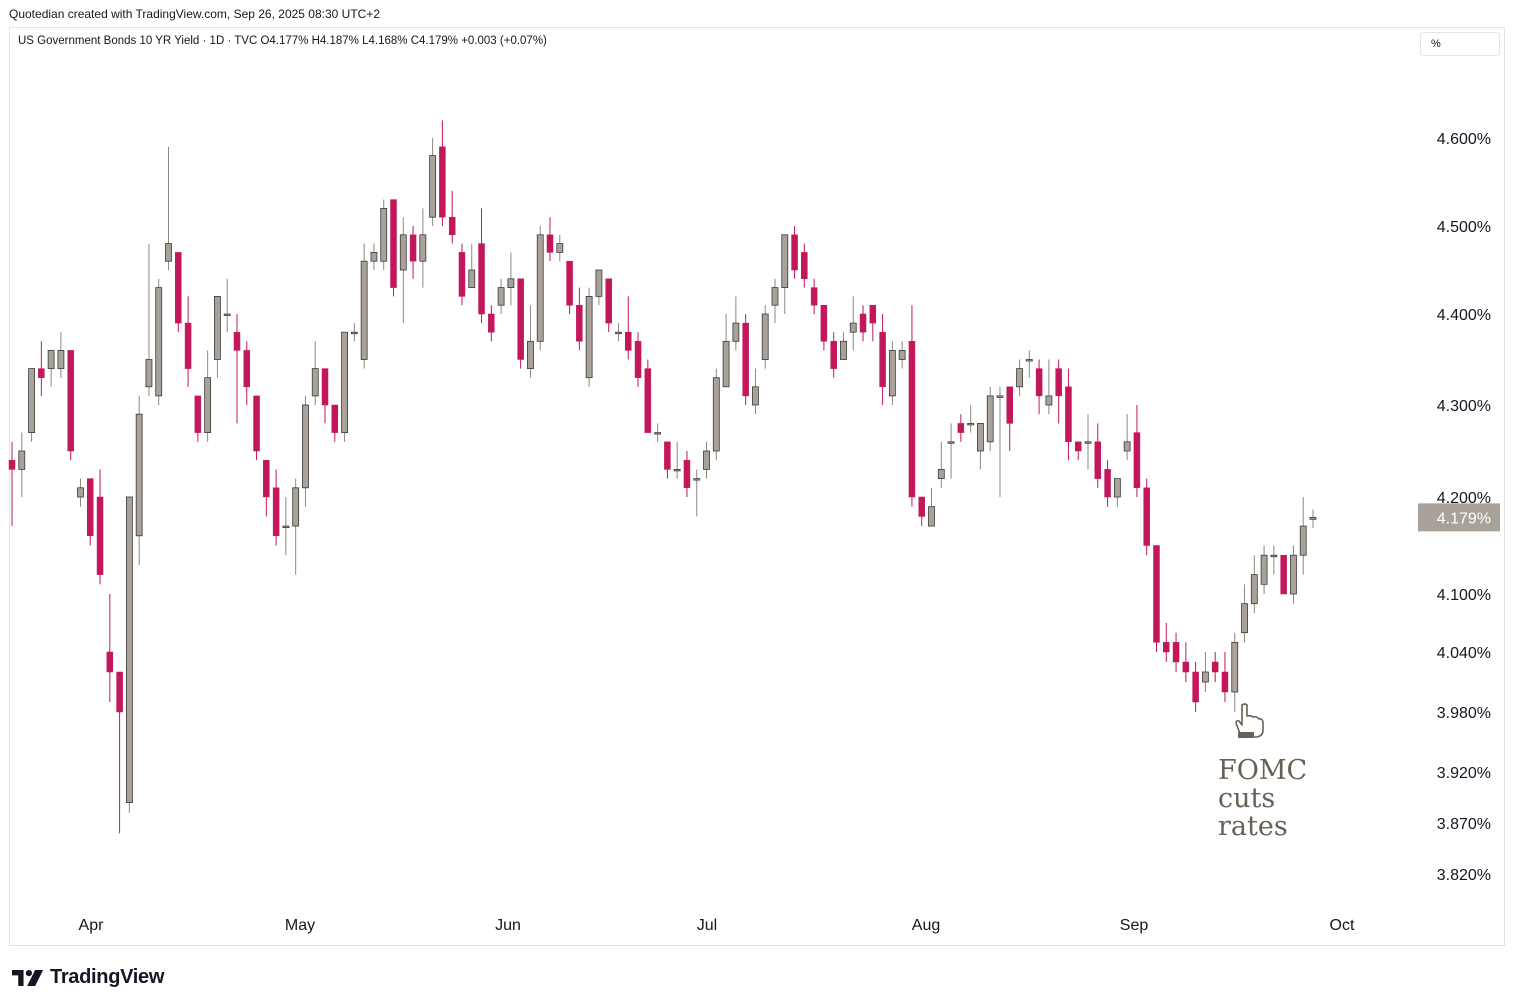  I want to click on unit-selector: %, so click(1460, 44).